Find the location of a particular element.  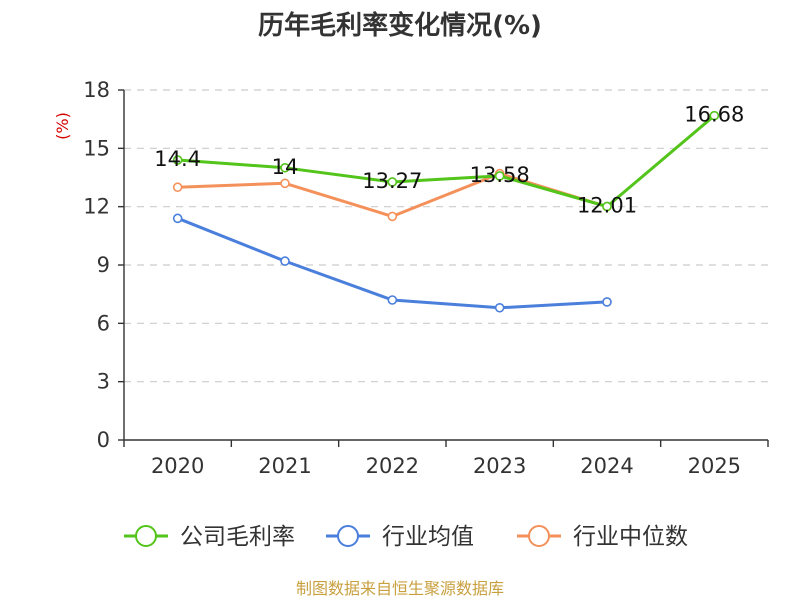

x-tick-label: 2021 is located at coordinates (284, 466).